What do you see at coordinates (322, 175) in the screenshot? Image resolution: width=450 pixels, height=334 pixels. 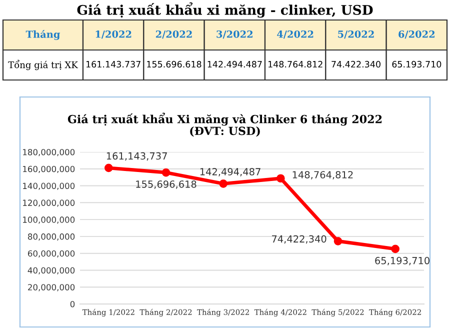 I see `text: 148,764,812` at bounding box center [322, 175].